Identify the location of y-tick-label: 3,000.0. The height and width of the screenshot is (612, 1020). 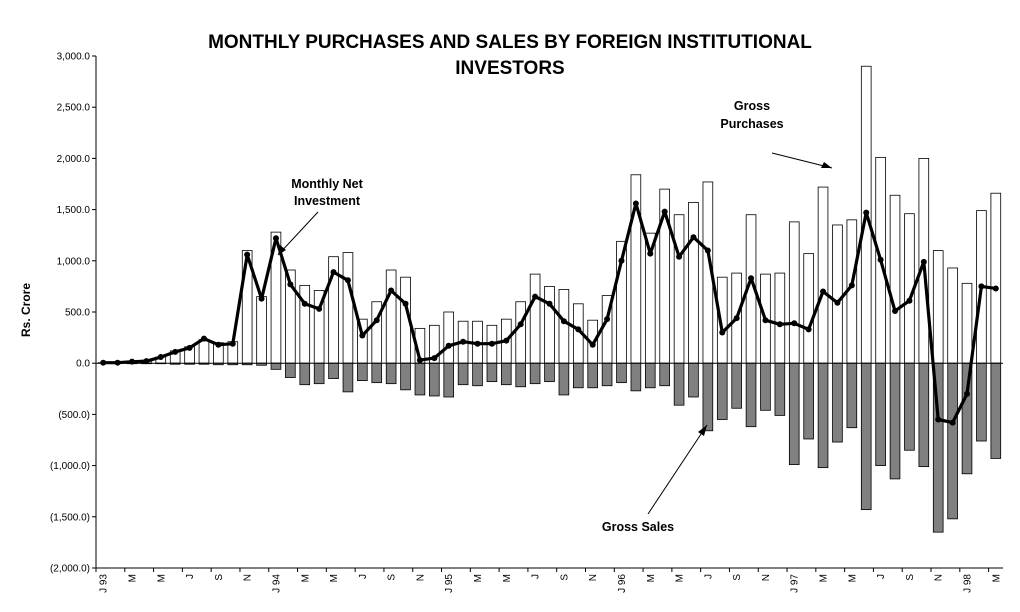
(74, 57).